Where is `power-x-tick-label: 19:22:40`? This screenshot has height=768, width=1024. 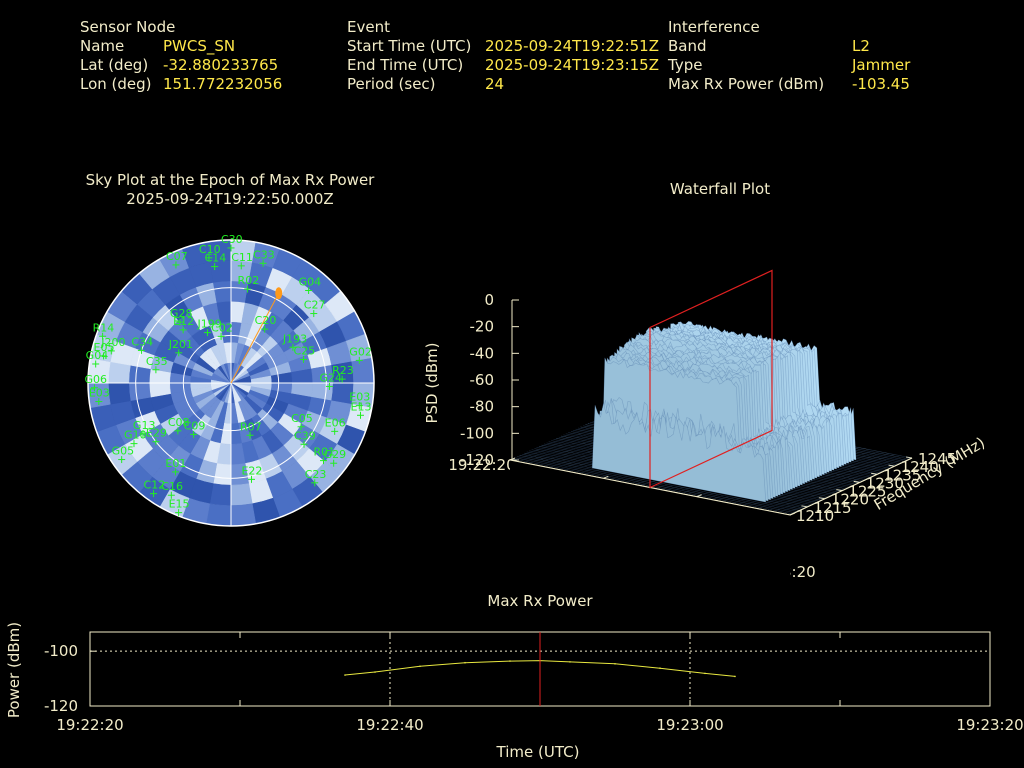 power-x-tick-label: 19:22:40 is located at coordinates (389, 725).